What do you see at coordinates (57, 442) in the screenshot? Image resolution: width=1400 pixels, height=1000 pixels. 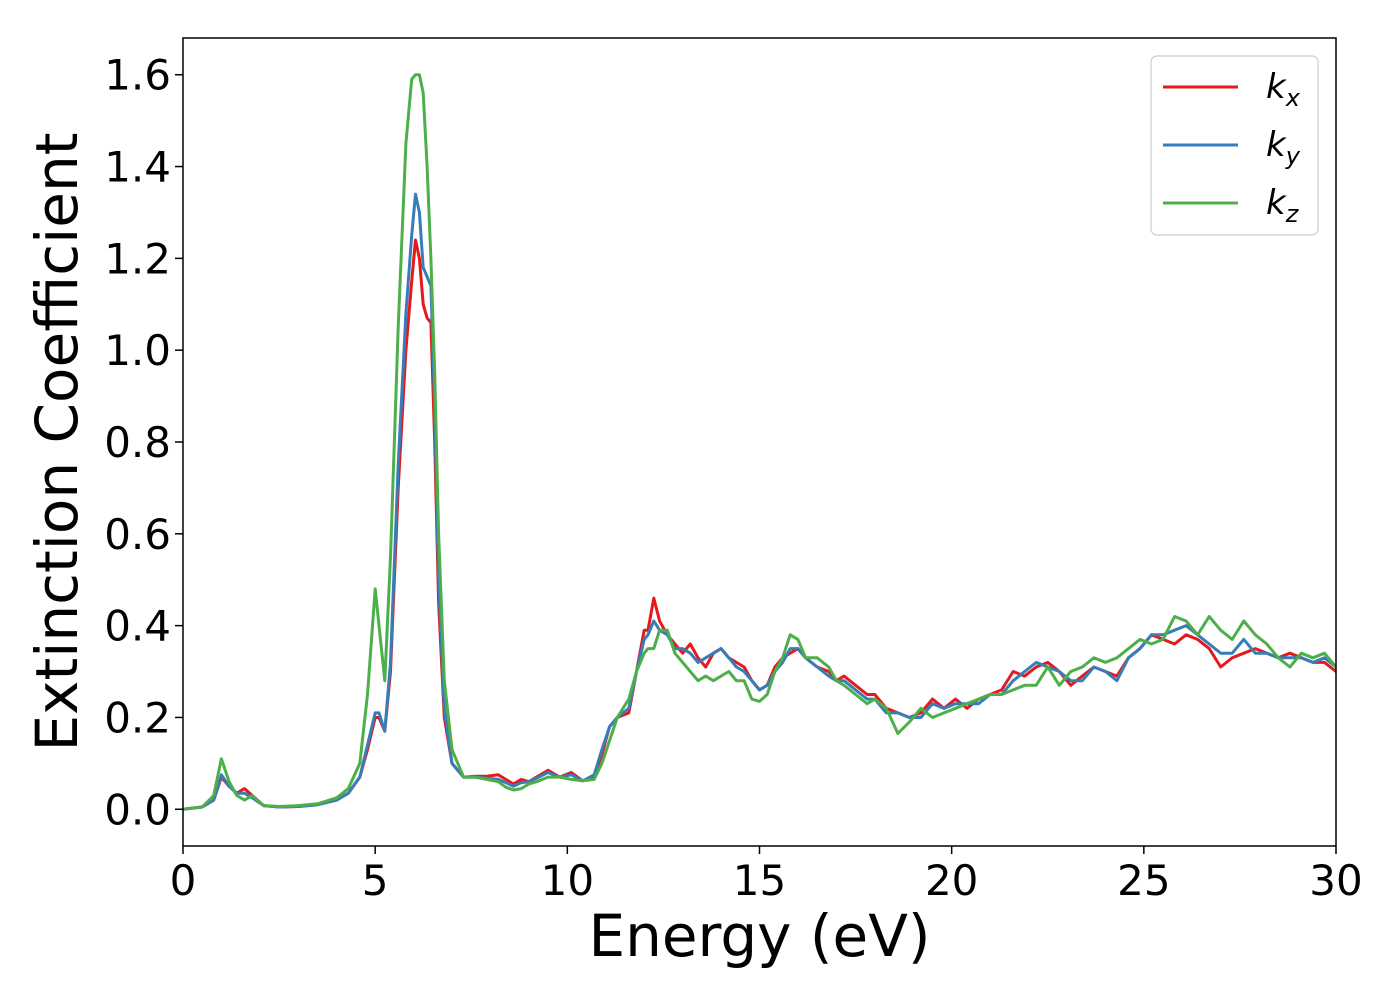 I see `y-axis-title: Extinction Coefficient` at bounding box center [57, 442].